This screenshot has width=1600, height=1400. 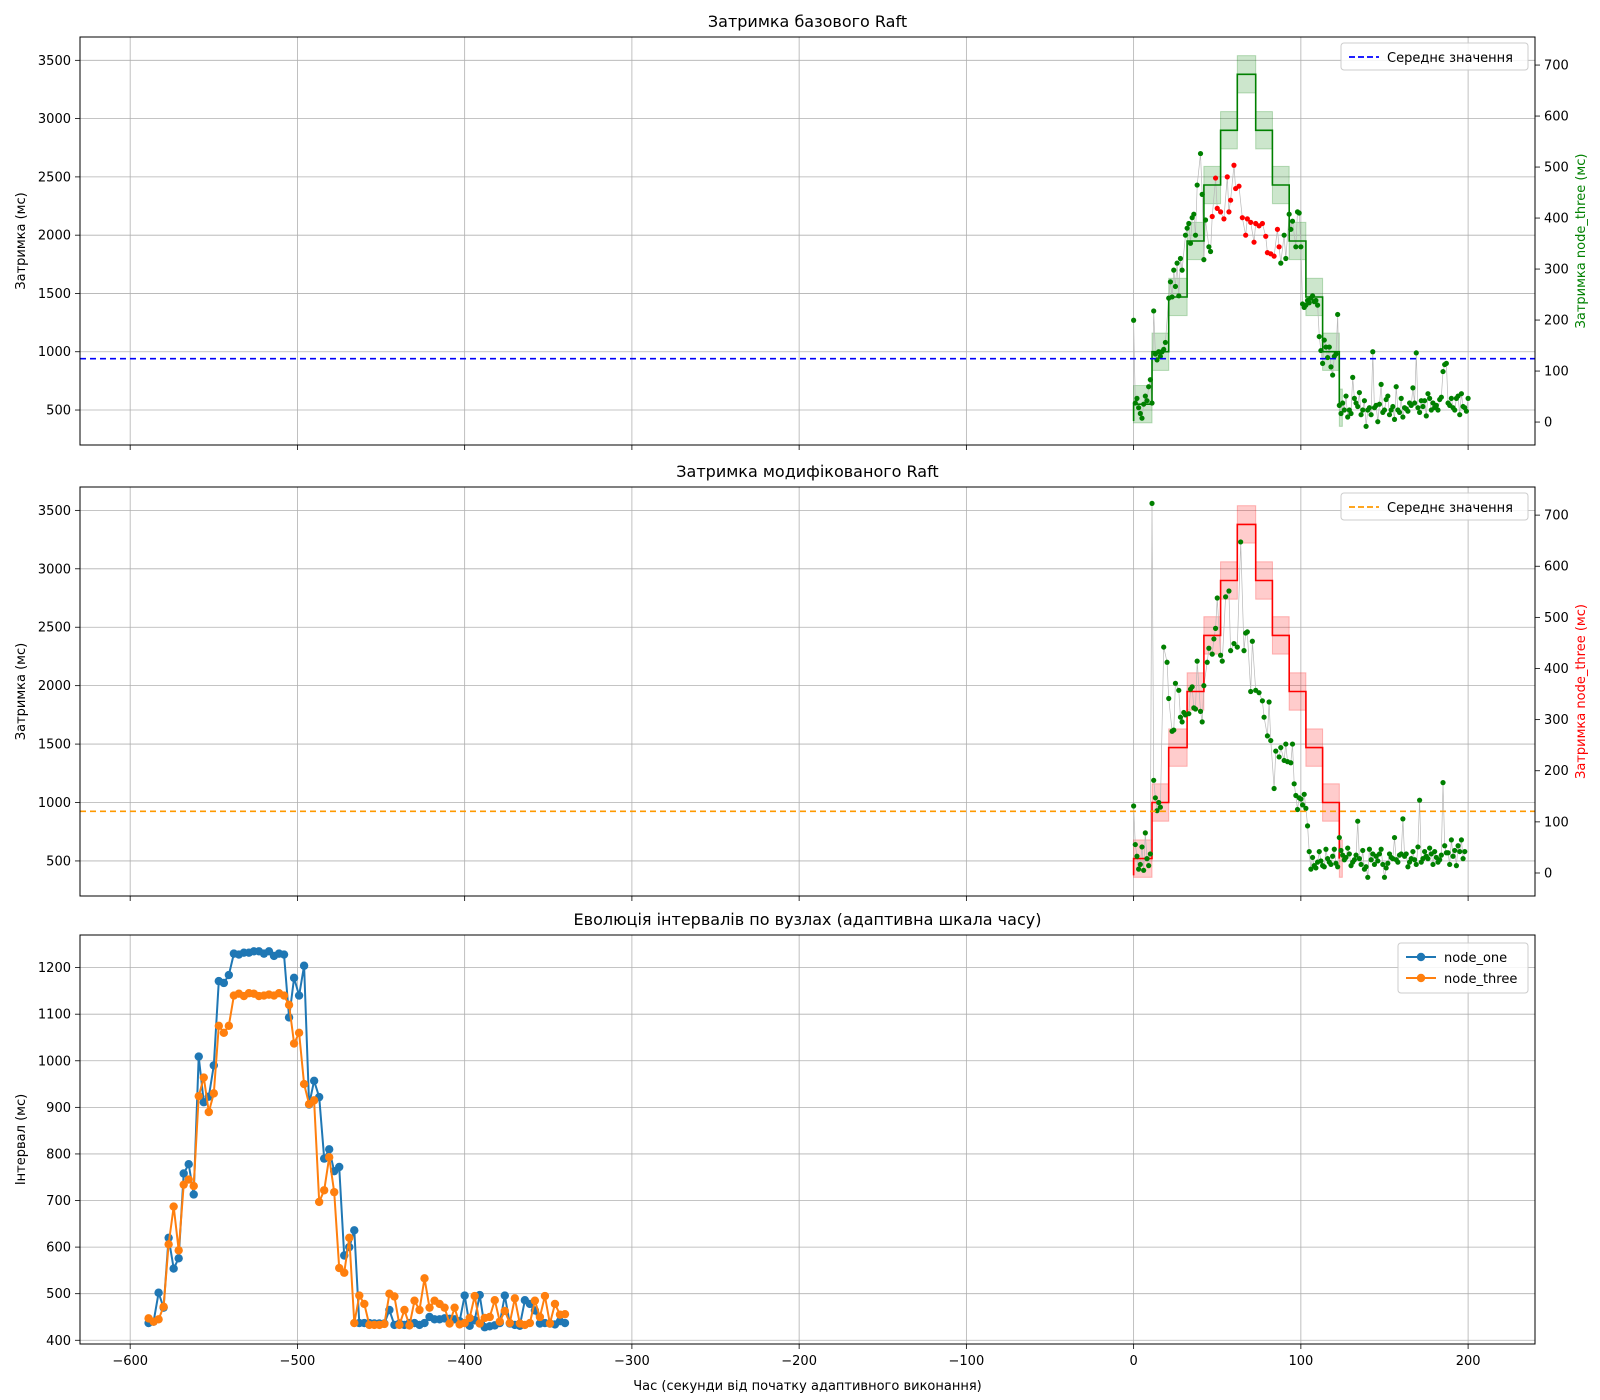 I want to click on chart-title: Затримка базового Raft, so click(x=807, y=21).